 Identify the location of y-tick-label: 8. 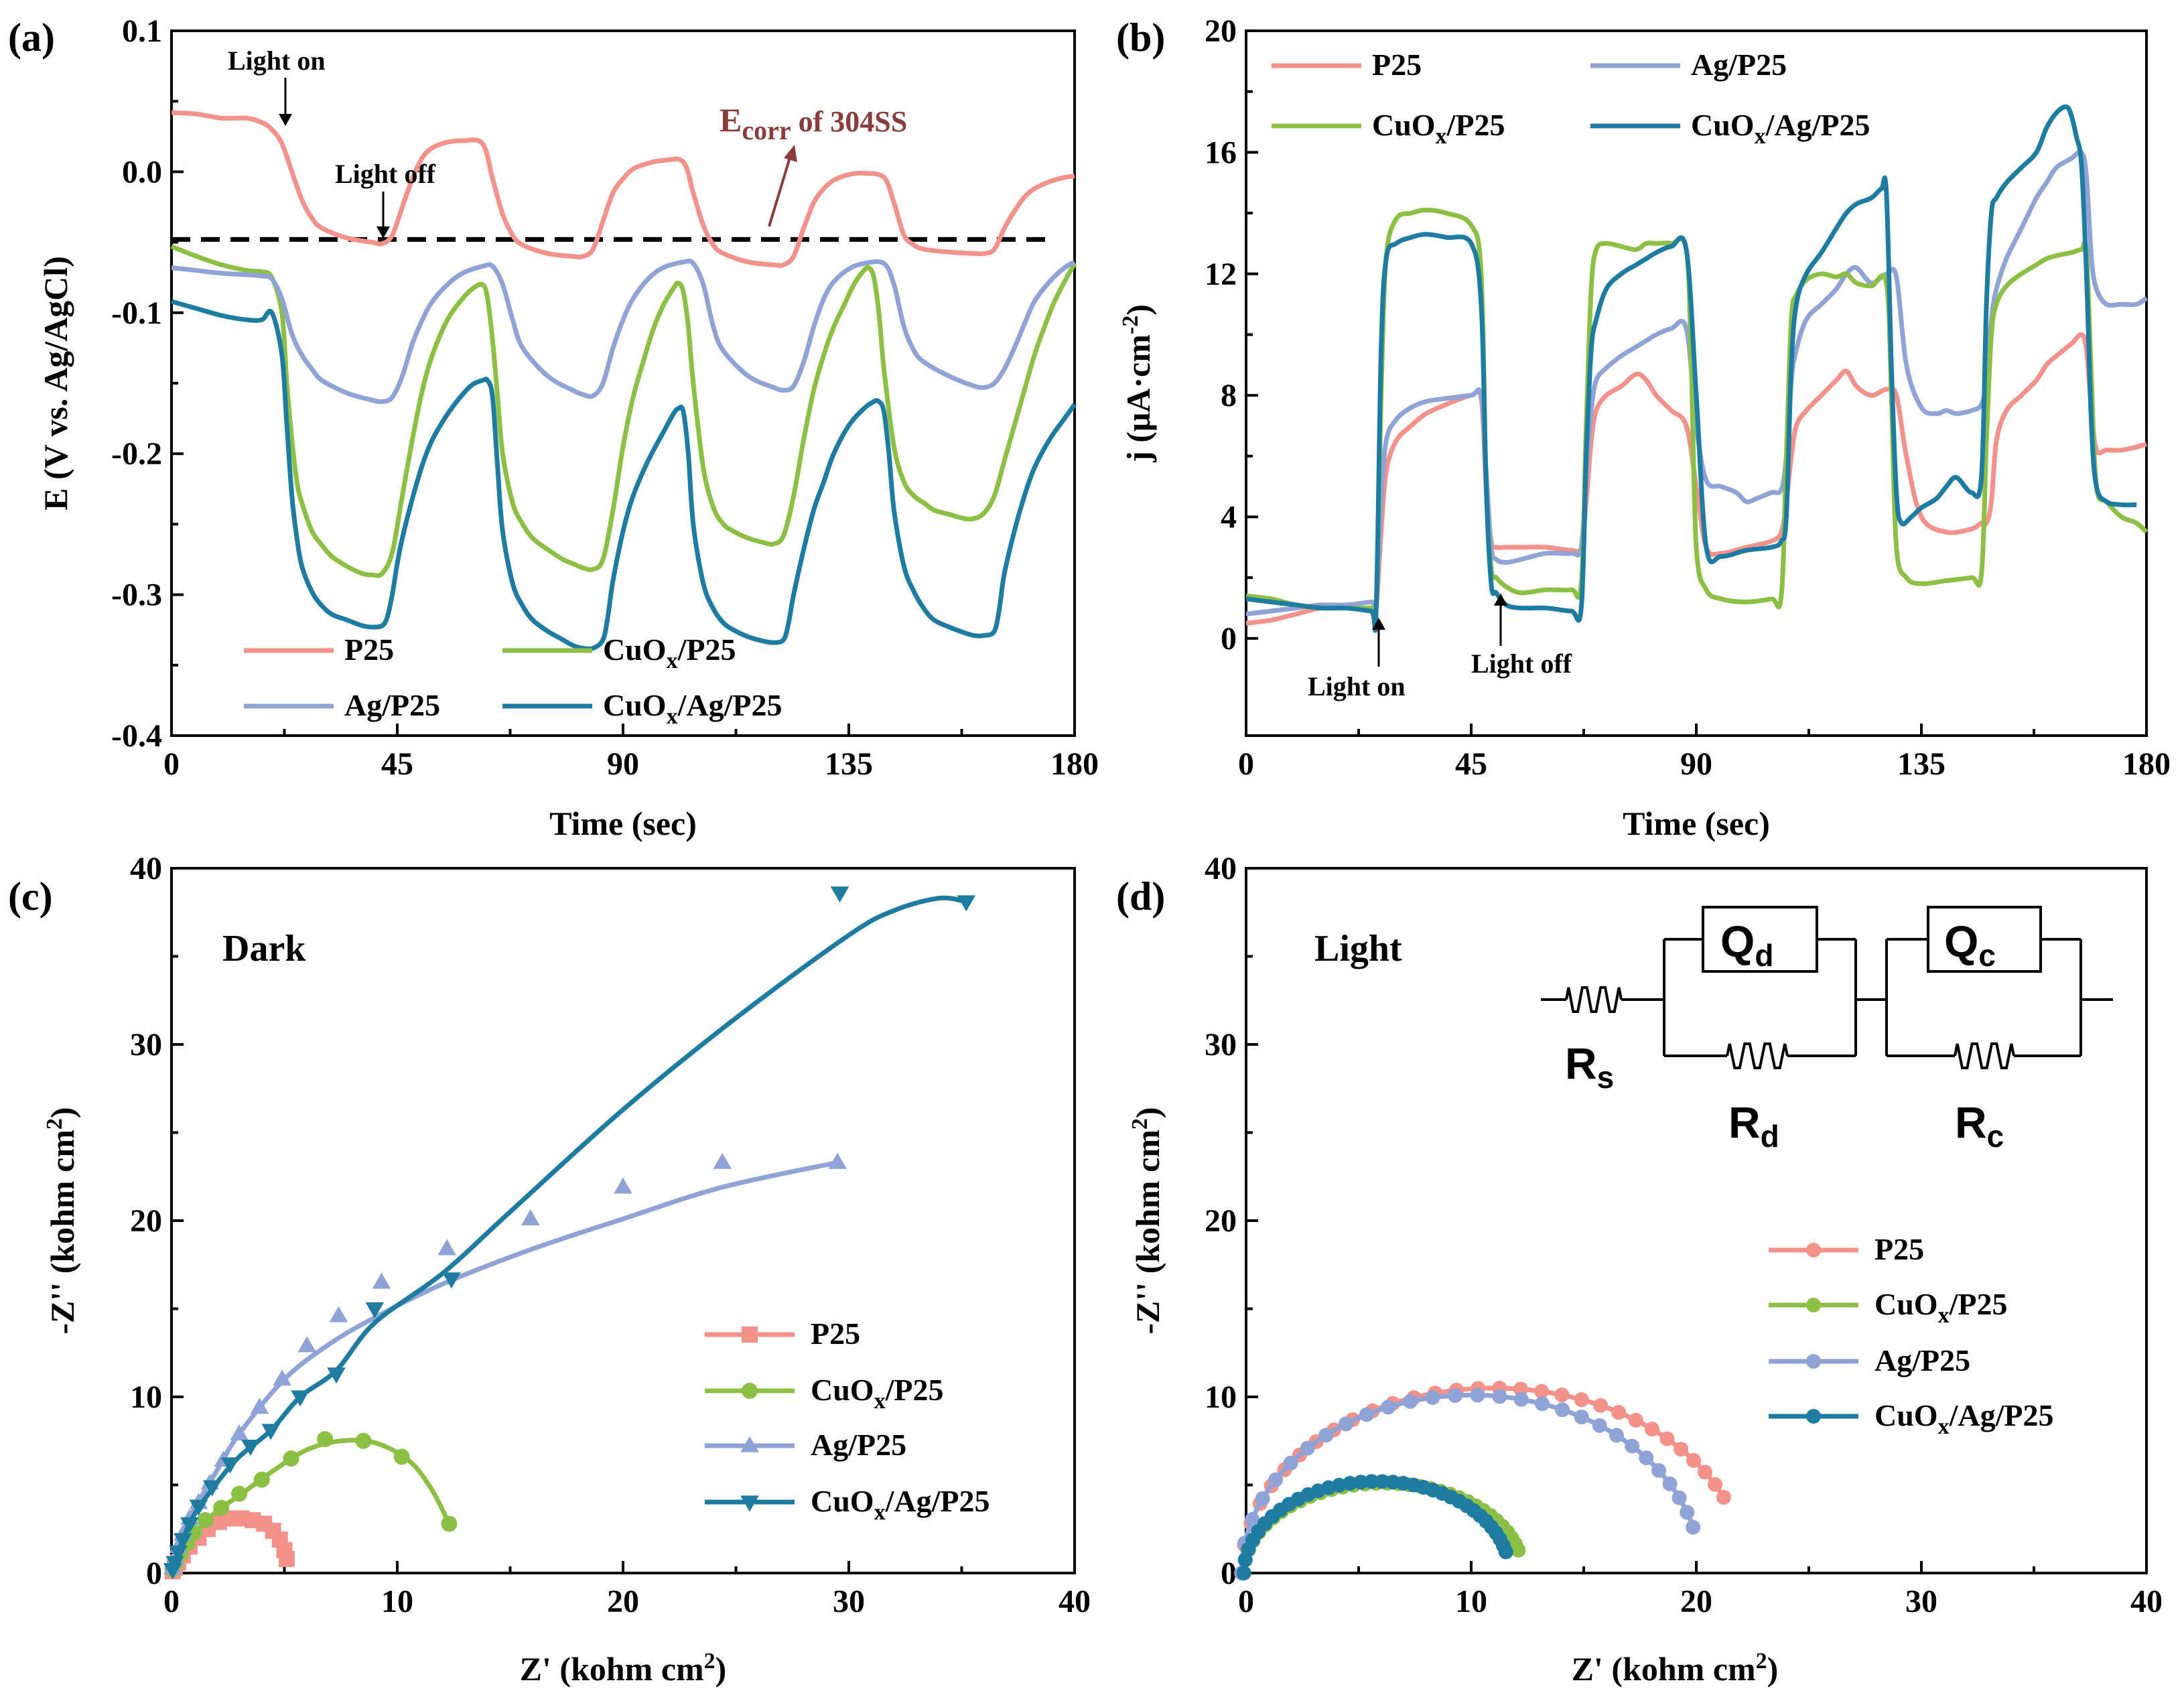
(1229, 395).